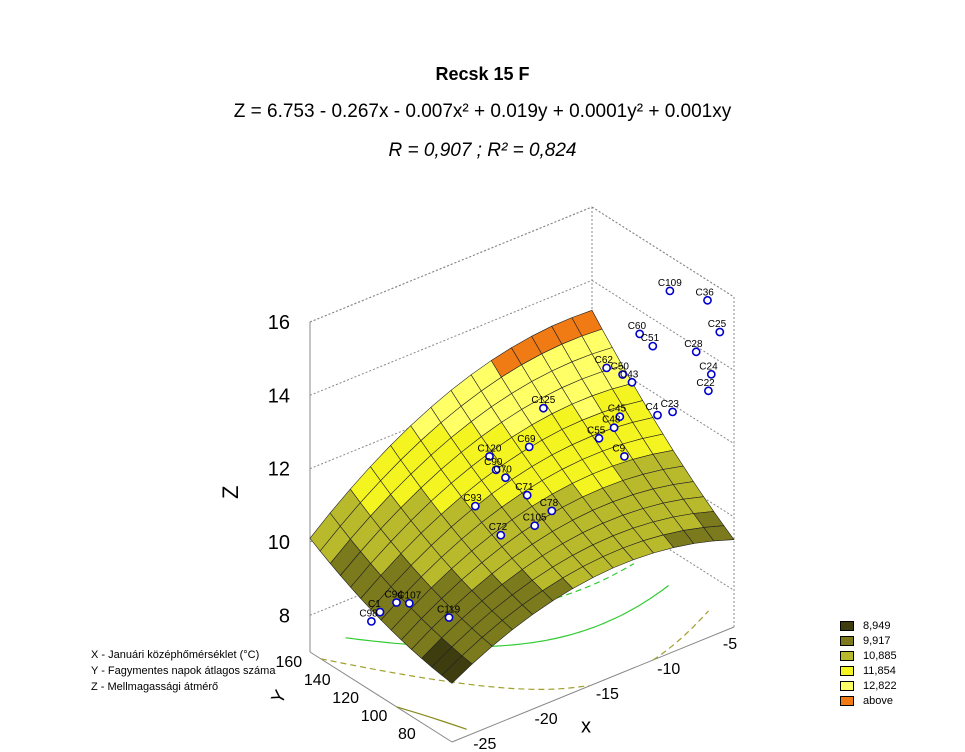 The height and width of the screenshot is (752, 965). What do you see at coordinates (490, 448) in the screenshot?
I see `point-label: C120` at bounding box center [490, 448].